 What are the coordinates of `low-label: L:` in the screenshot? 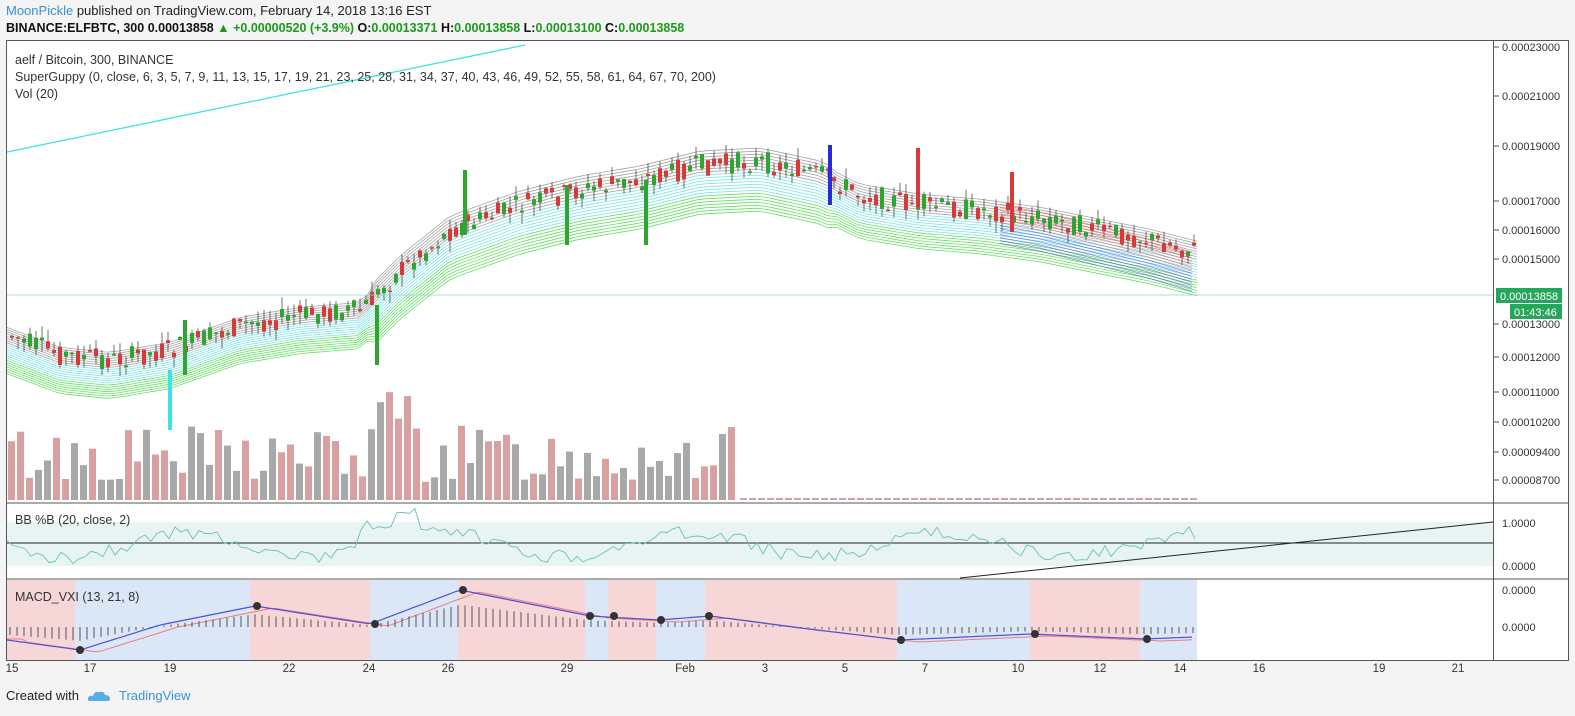 It's located at (529, 28).